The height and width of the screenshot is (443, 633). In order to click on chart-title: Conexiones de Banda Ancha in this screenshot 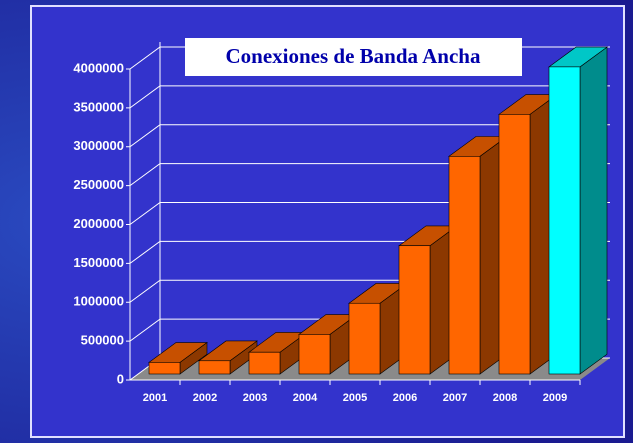, I will do `click(353, 56)`.